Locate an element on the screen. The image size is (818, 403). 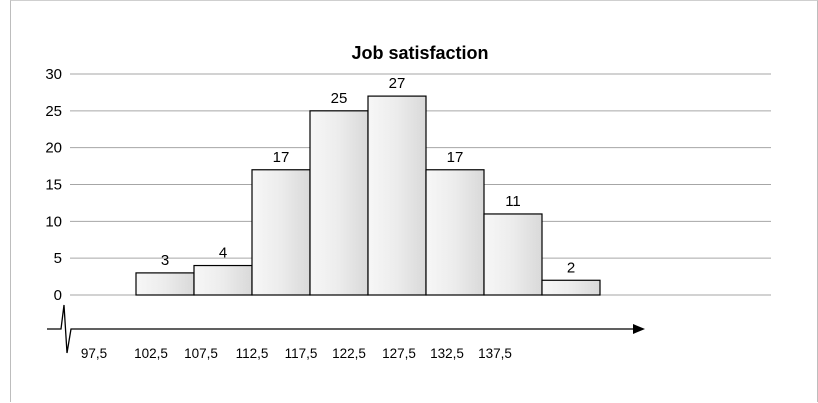
y-tick-label: 15 is located at coordinates (53, 185).